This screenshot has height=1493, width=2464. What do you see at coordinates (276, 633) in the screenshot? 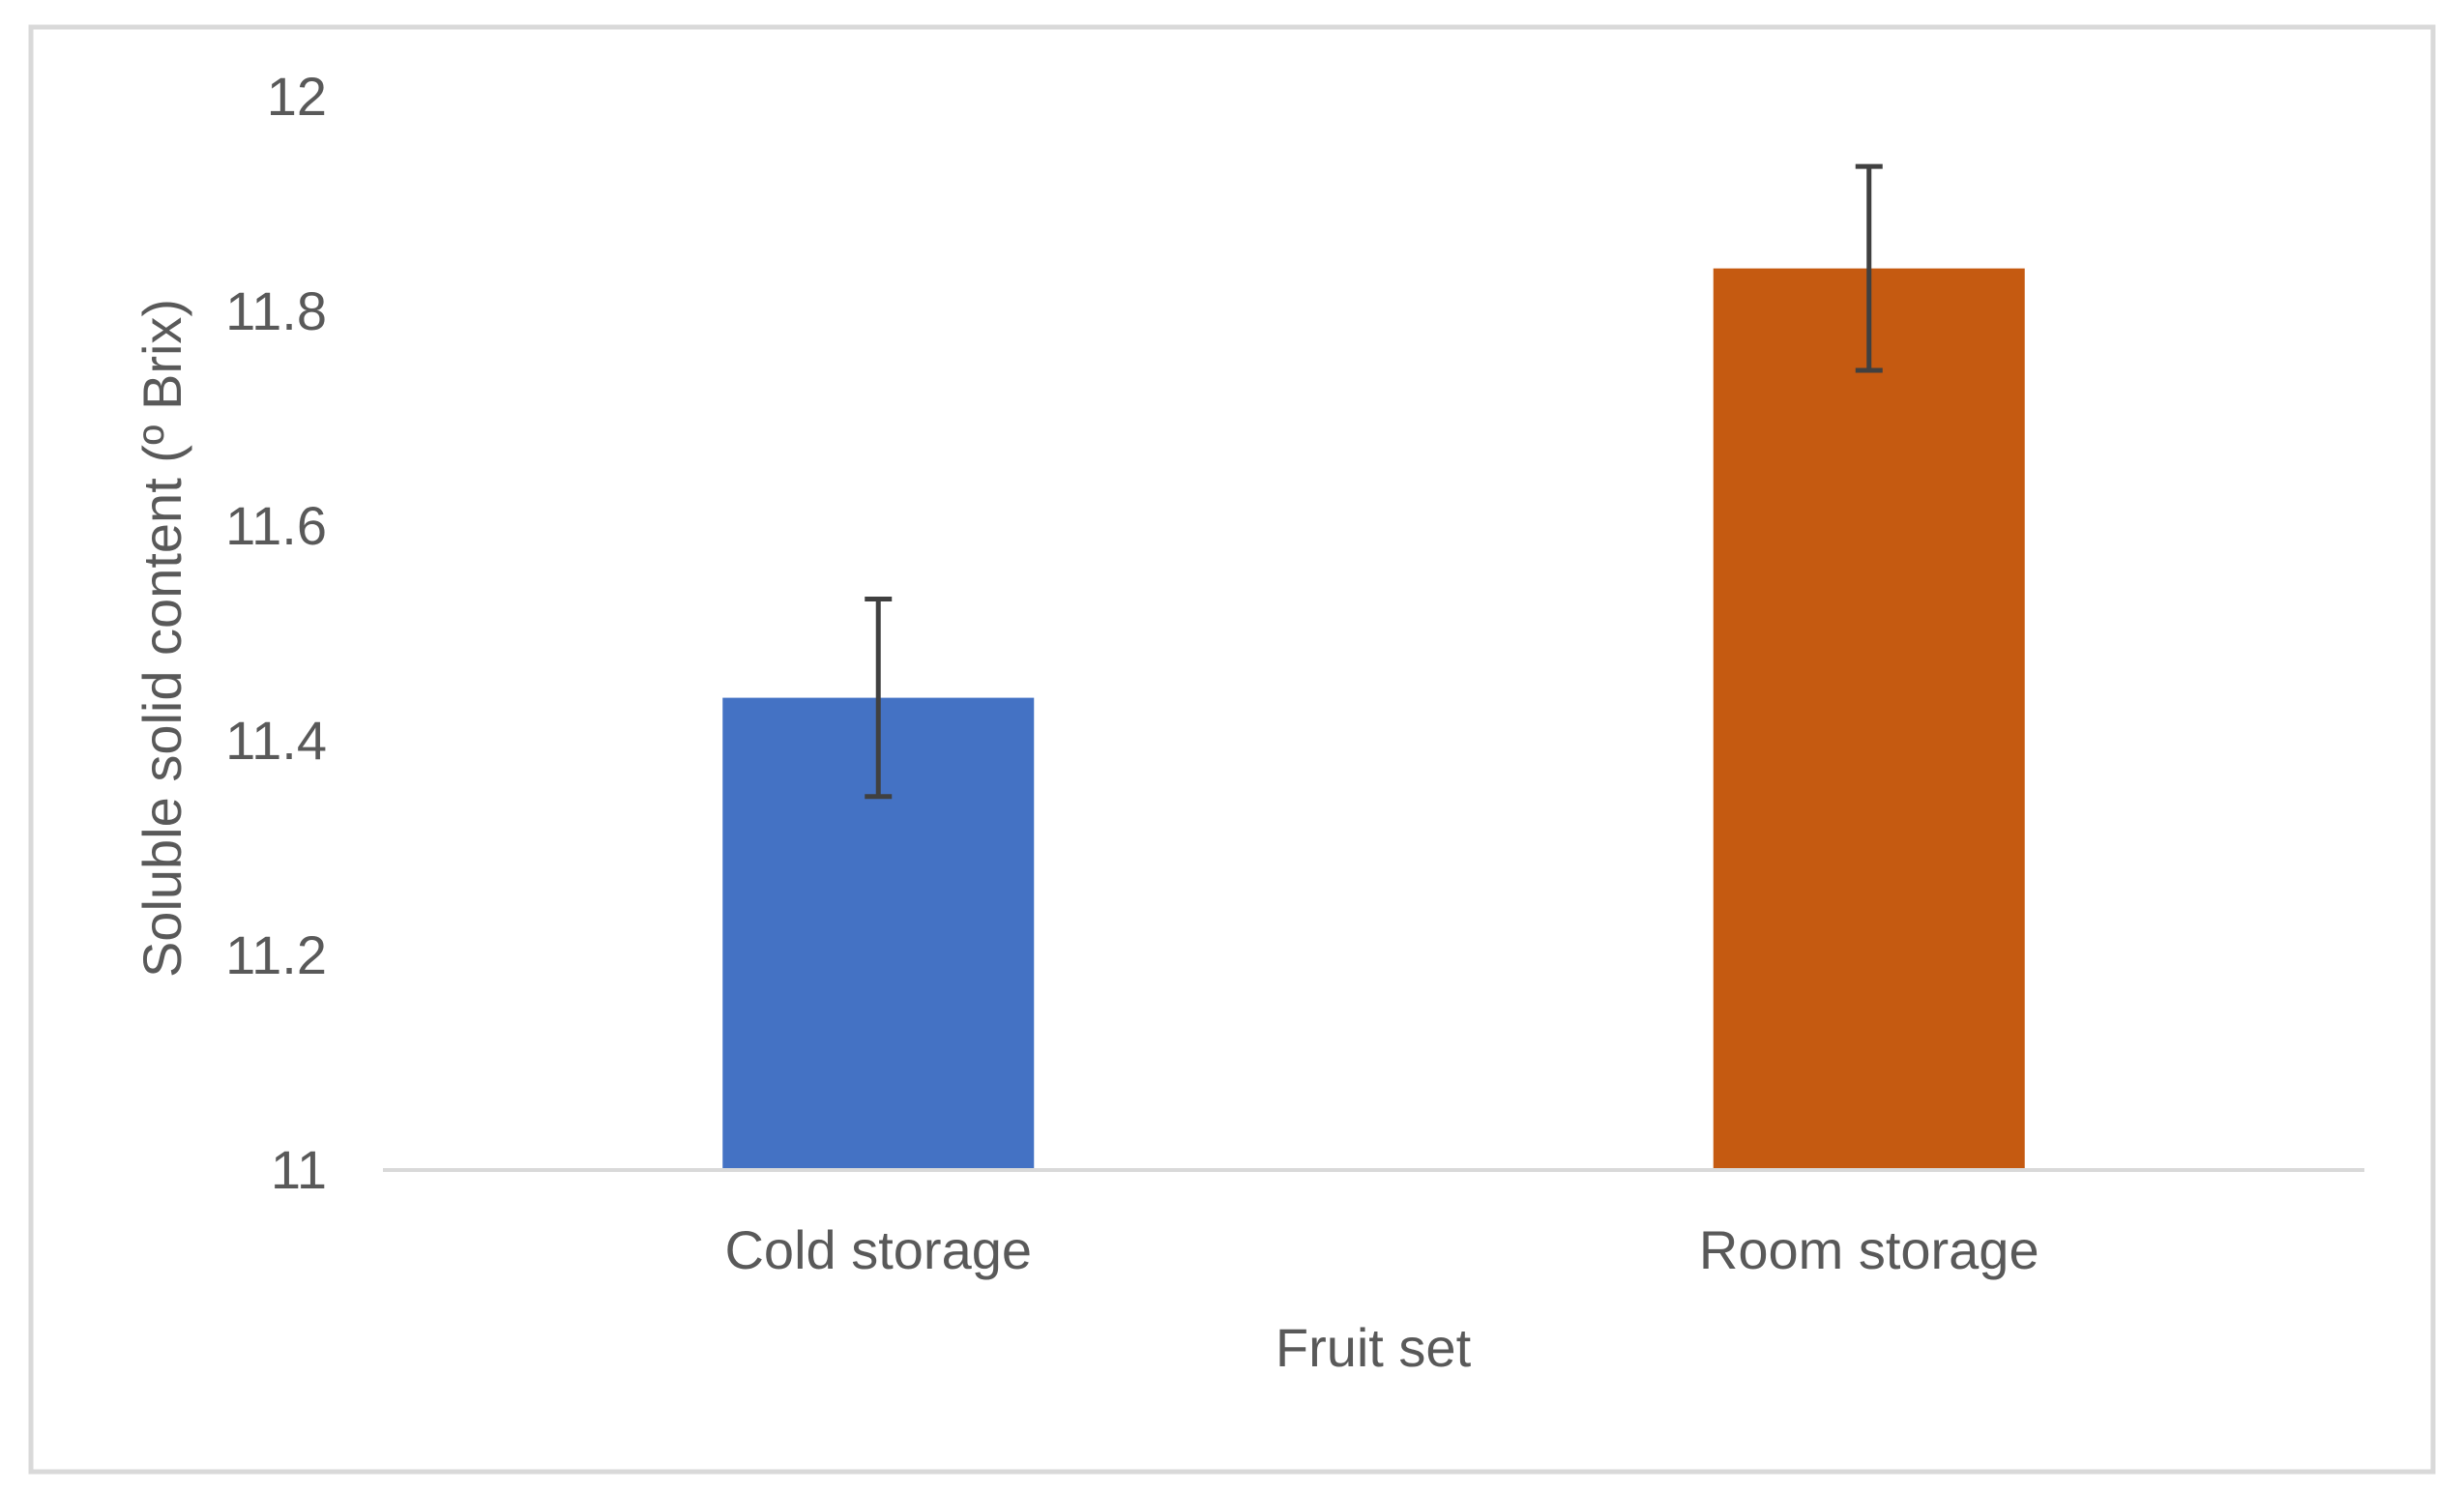
I see `y-axis-ticks: 11 11.2 11.4 11.6 11.8 12` at bounding box center [276, 633].